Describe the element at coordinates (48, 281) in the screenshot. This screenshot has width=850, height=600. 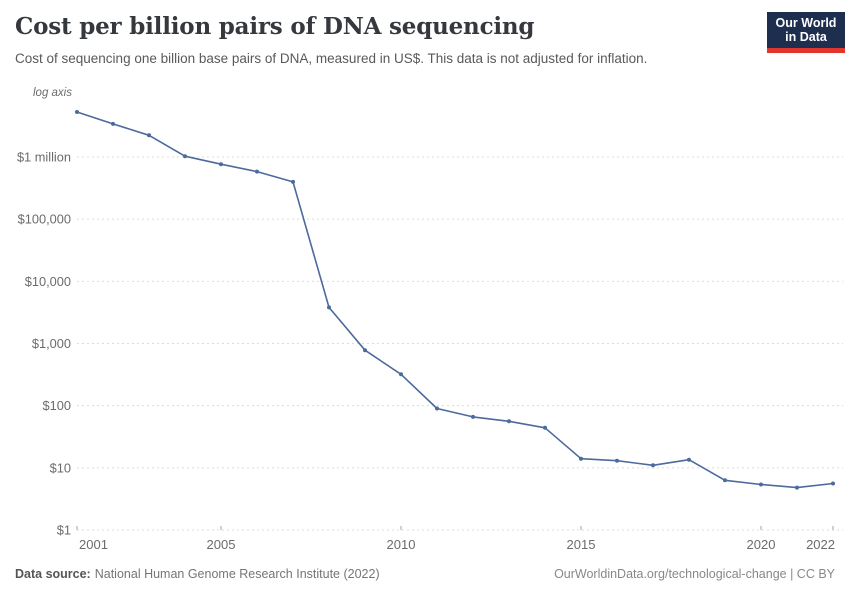
I see `y-axis-tick-label: $10,000` at that location.